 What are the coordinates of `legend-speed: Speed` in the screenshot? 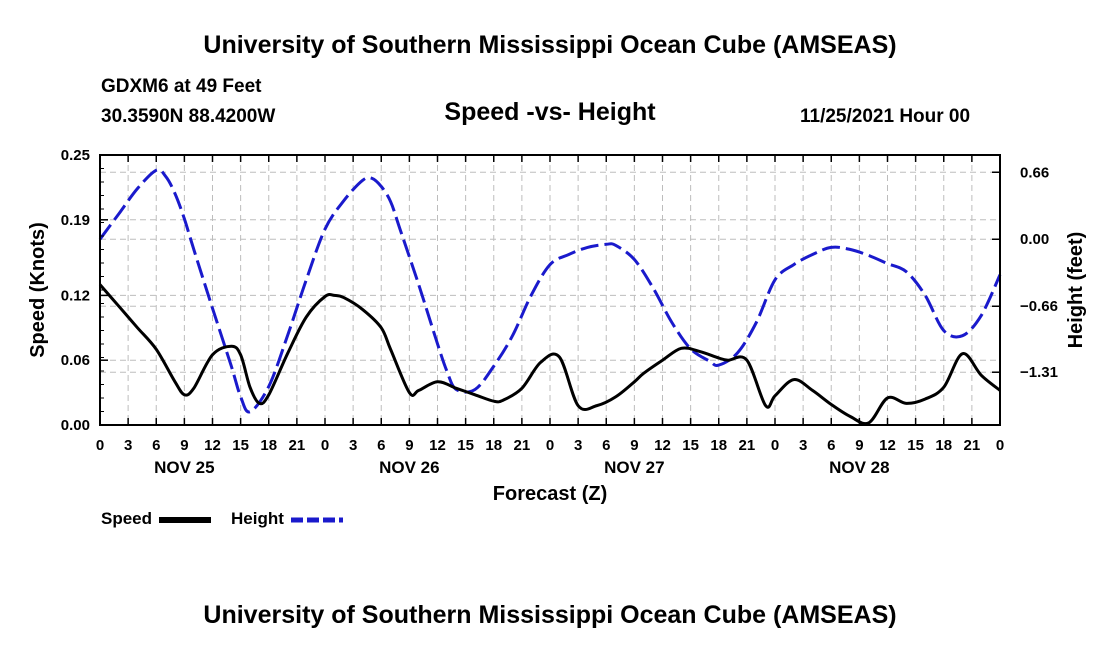 It's located at (157, 519).